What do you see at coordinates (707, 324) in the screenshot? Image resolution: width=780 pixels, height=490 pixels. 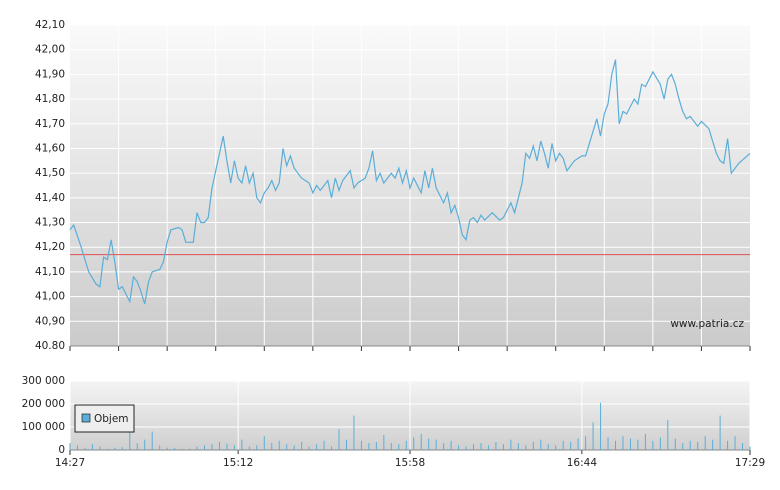 I see `watermark: www.patria.cz` at bounding box center [707, 324].